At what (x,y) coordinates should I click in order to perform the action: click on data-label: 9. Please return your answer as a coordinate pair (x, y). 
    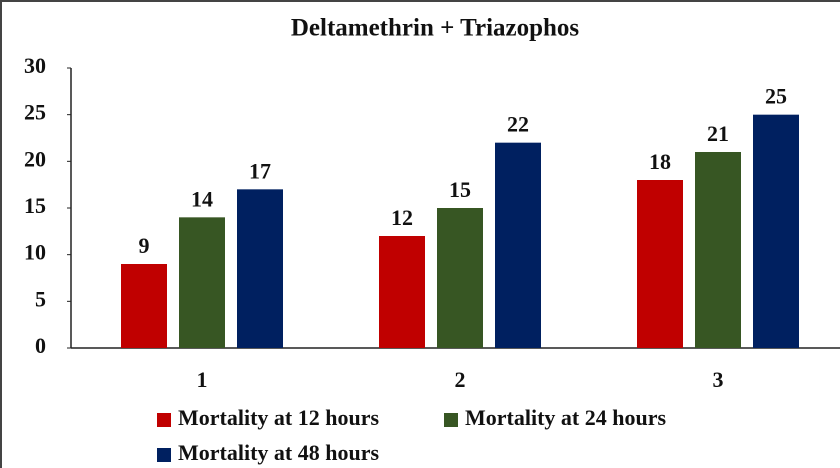
    Looking at the image, I should click on (144, 245).